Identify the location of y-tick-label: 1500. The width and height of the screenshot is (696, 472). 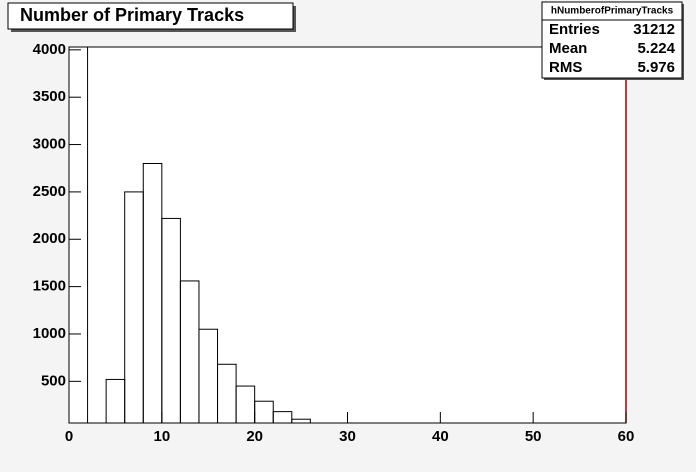
(49, 286).